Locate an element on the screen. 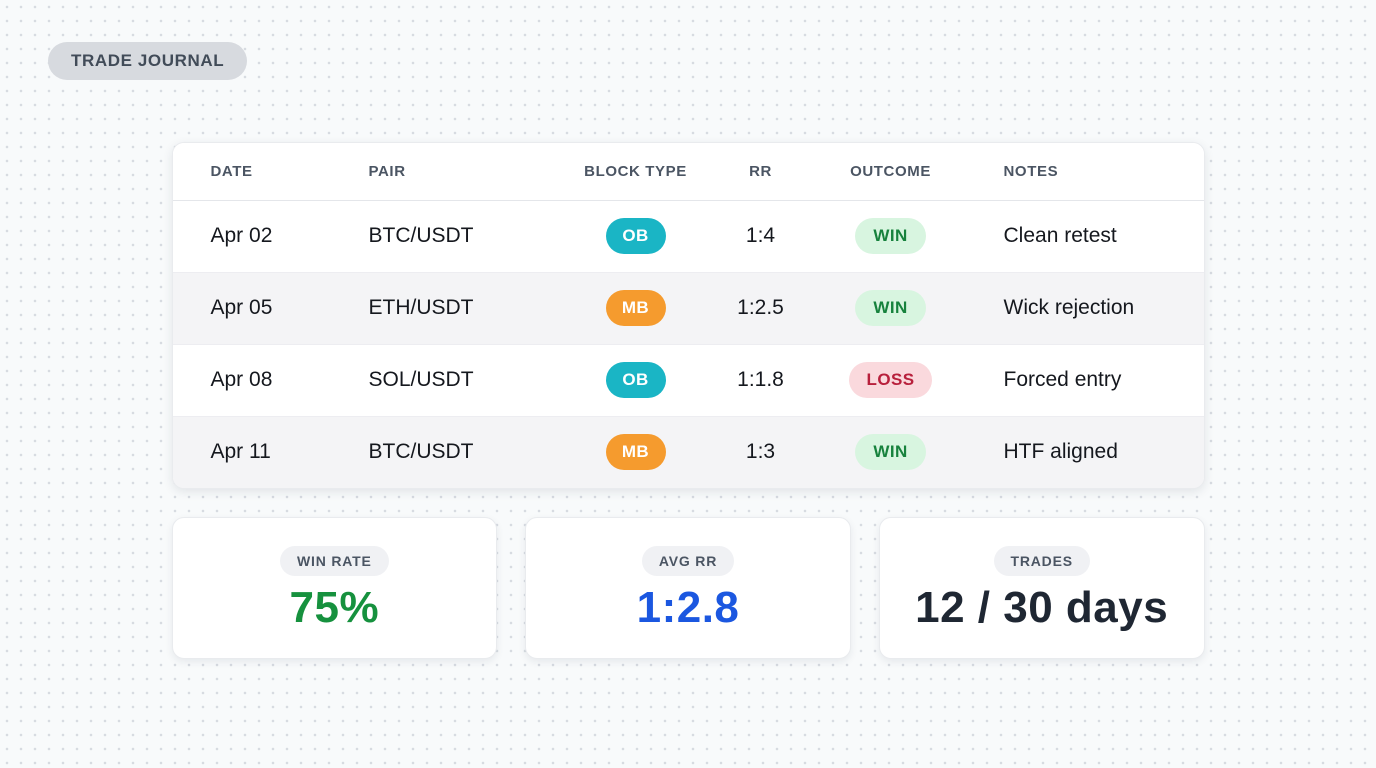 This screenshot has height=768, width=1376. table-header-row: DATE PAIR BLOCK TYPE RR OUTCOME NOTES is located at coordinates (688, 172).